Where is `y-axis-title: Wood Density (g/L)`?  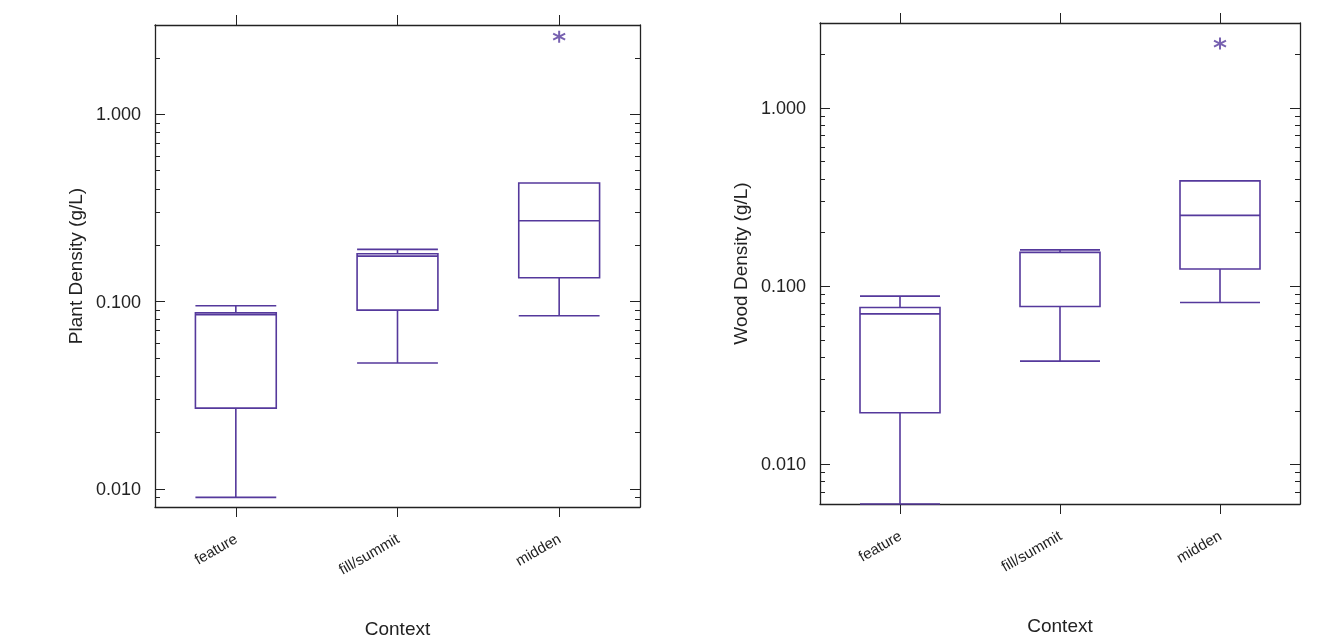 y-axis-title: Wood Density (g/L) is located at coordinates (741, 263).